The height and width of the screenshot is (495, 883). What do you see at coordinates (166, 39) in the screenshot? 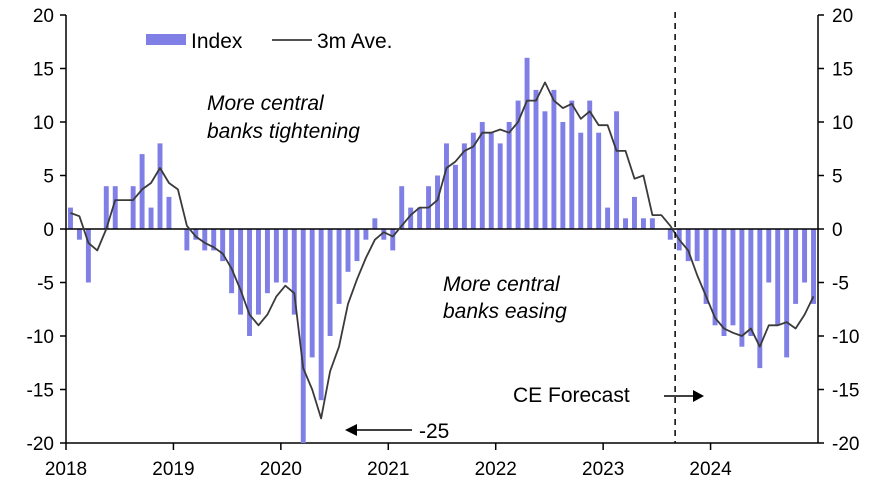
I see `legend-index-swatch` at bounding box center [166, 39].